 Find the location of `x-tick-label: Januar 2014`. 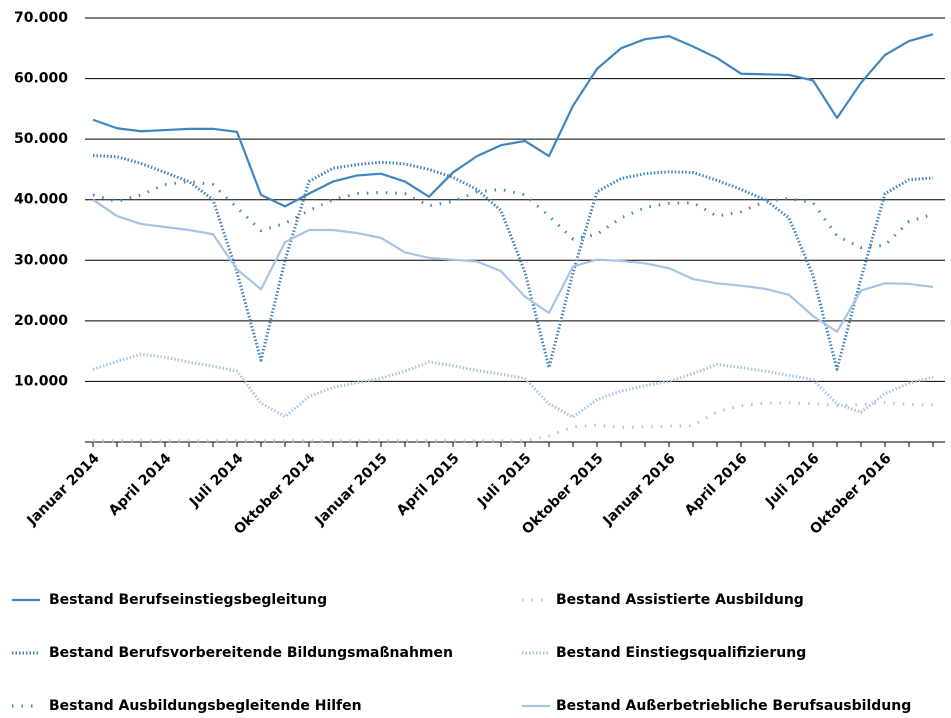

x-tick-label: Januar 2014 is located at coordinates (63, 489).